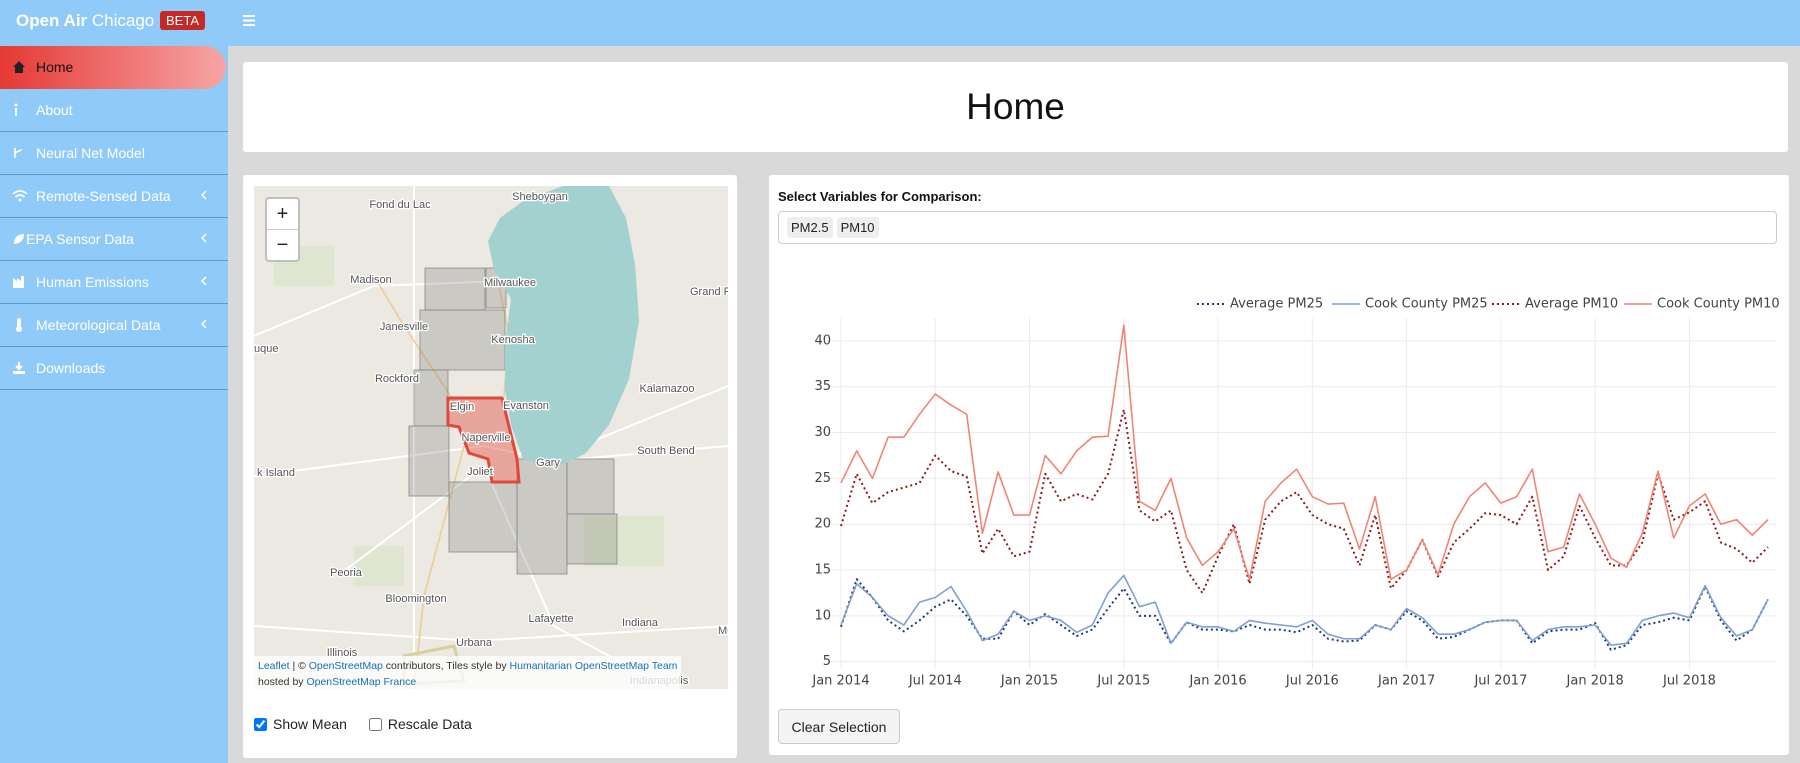  Describe the element at coordinates (822, 478) in the screenshot. I see `y-tick-label: 25` at that location.